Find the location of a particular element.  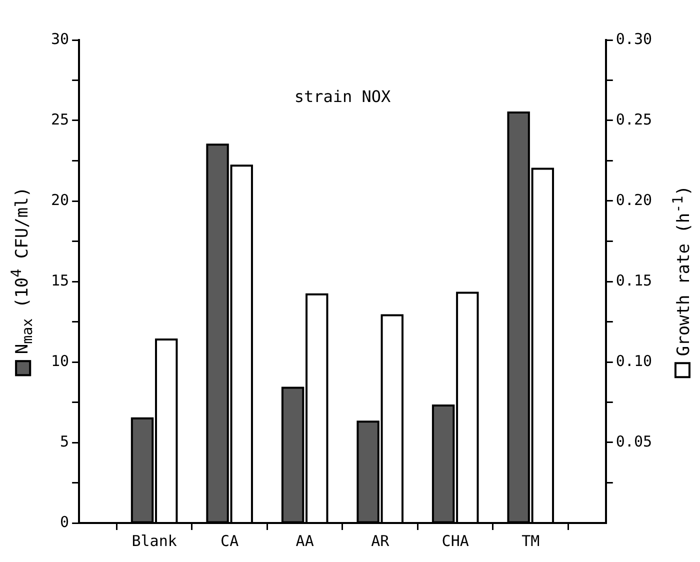

y-tick-label: 15 is located at coordinates (60, 280).